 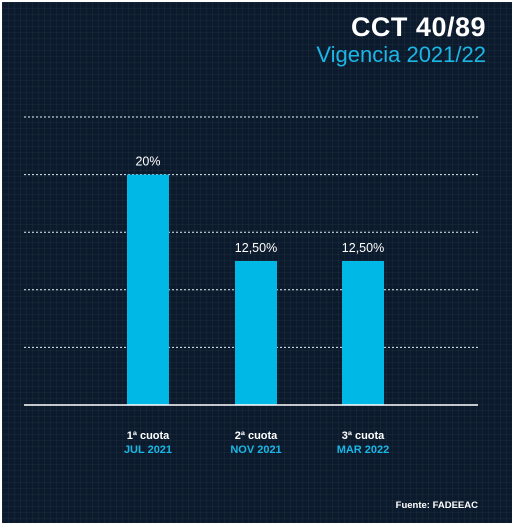 I want to click on category-label-2: 2ª cuota, so click(x=256, y=436).